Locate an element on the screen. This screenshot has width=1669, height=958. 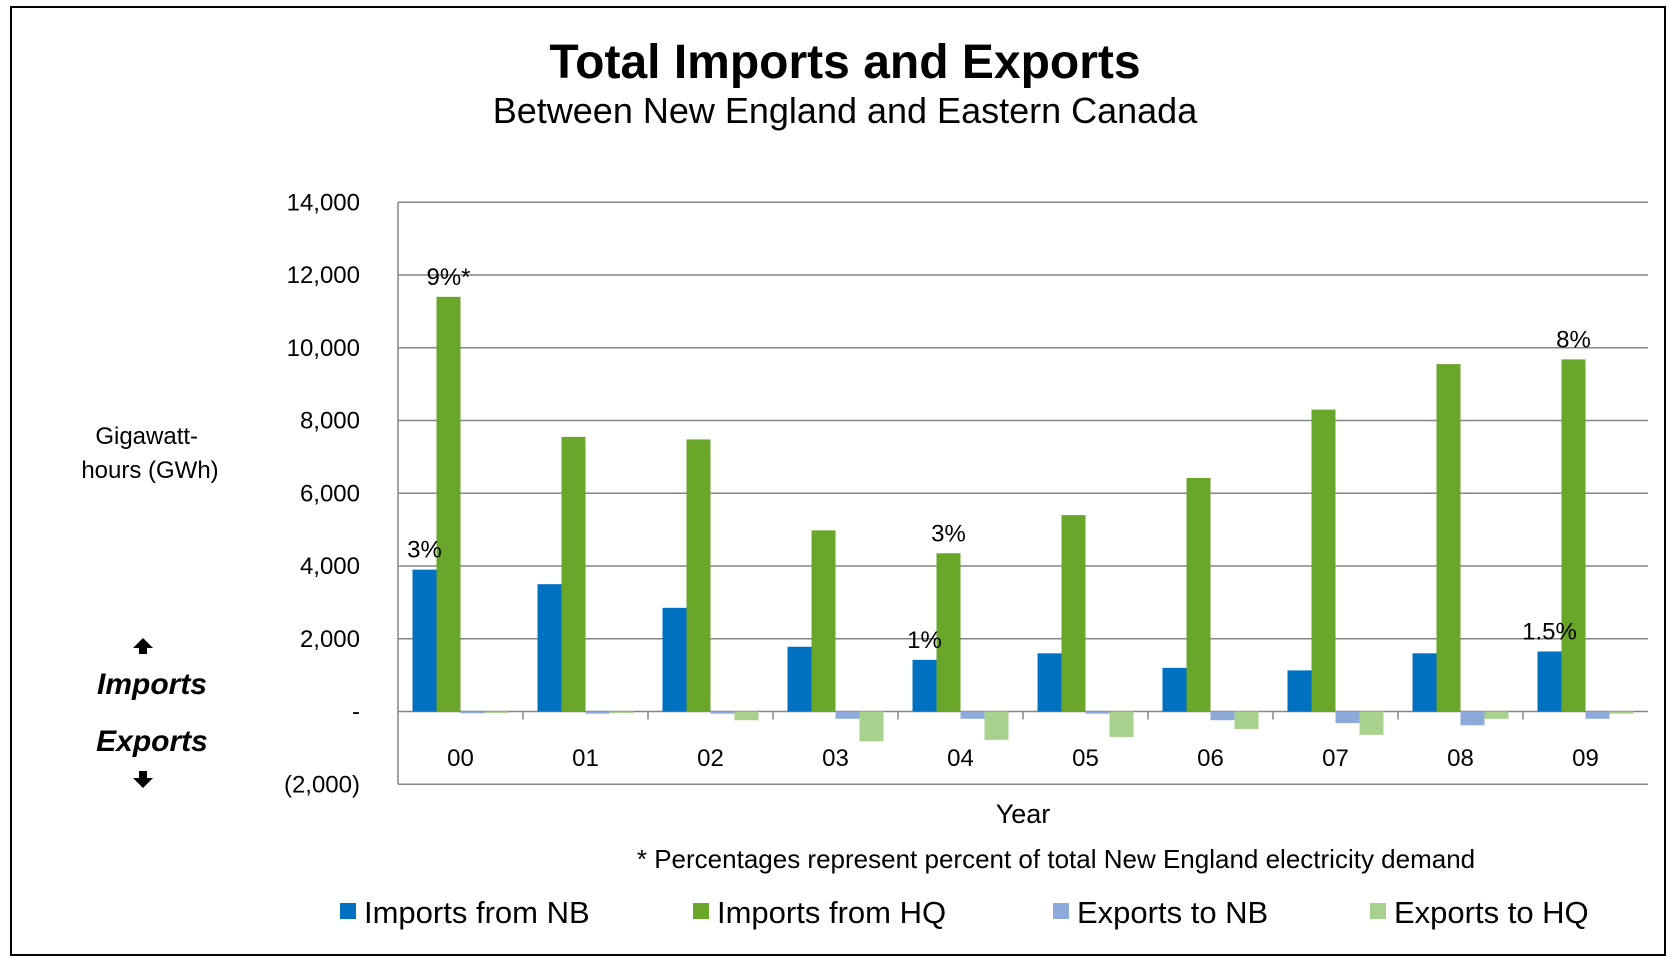
x-tick-label: 03 is located at coordinates (835, 758).